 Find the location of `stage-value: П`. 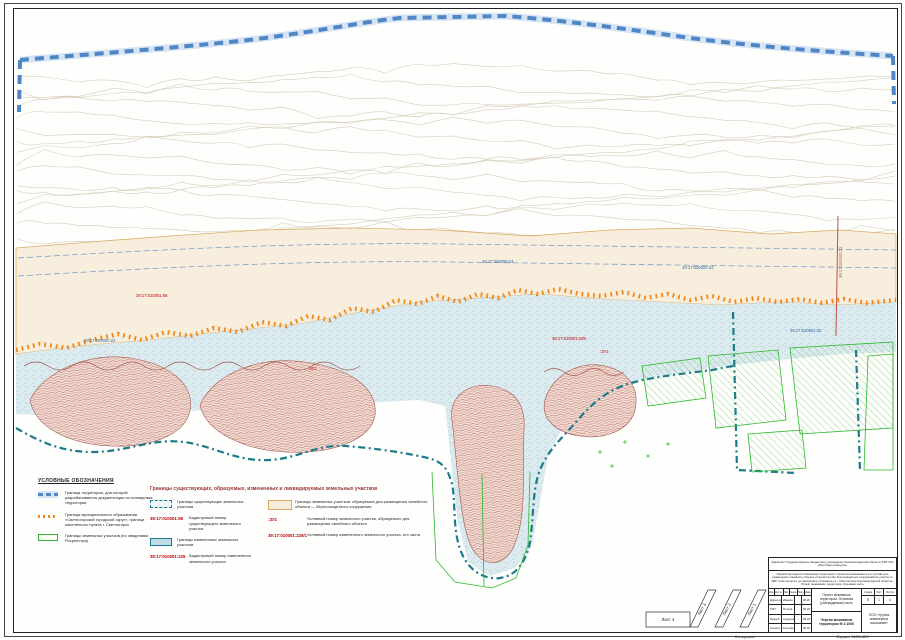

stage-value: П is located at coordinates (868, 600).